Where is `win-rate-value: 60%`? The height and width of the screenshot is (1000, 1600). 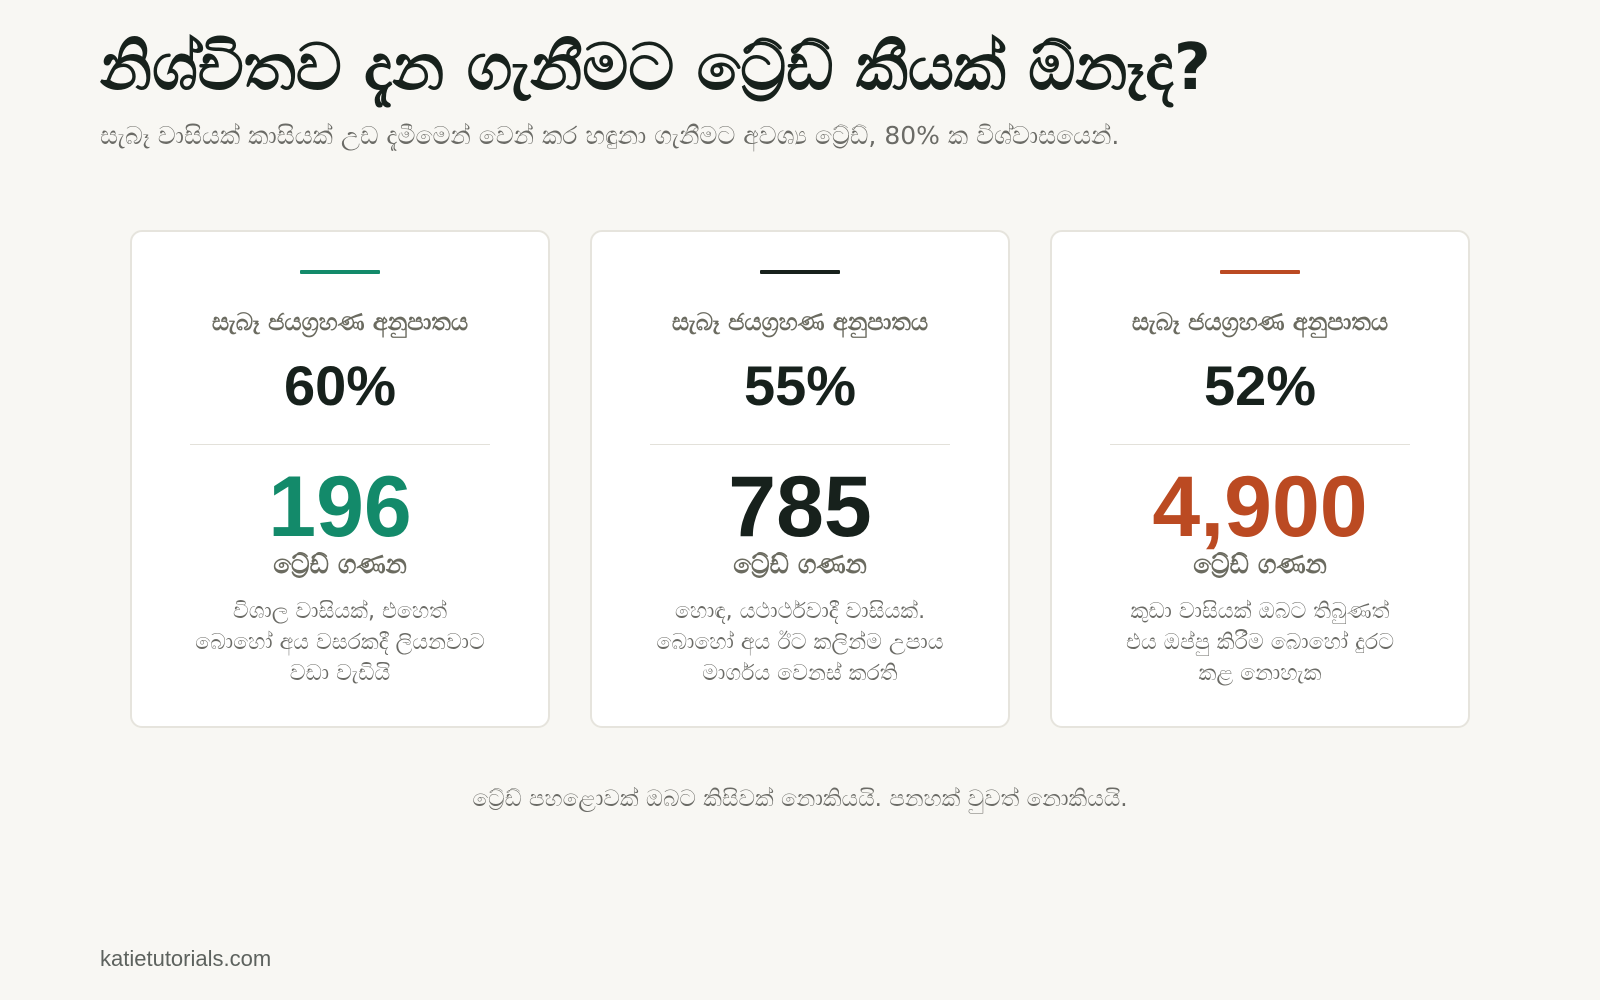
win-rate-value: 60% is located at coordinates (340, 385).